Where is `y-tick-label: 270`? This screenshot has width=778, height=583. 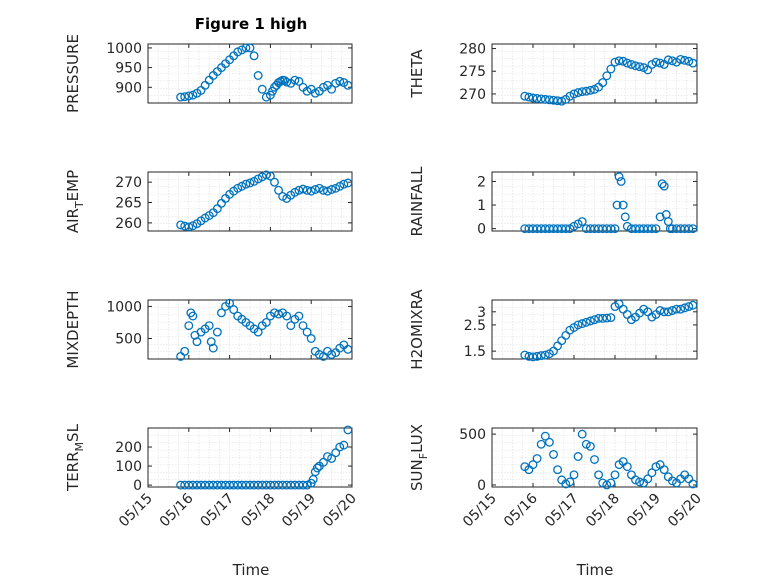 y-tick-label: 270 is located at coordinates (128, 183).